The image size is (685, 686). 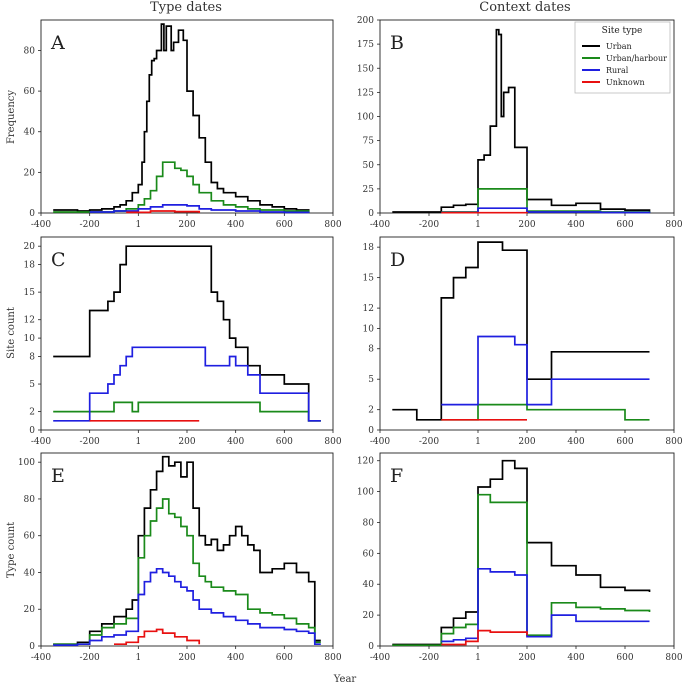 What do you see at coordinates (369, 329) in the screenshot?
I see `y-tick-label: 10` at bounding box center [369, 329].